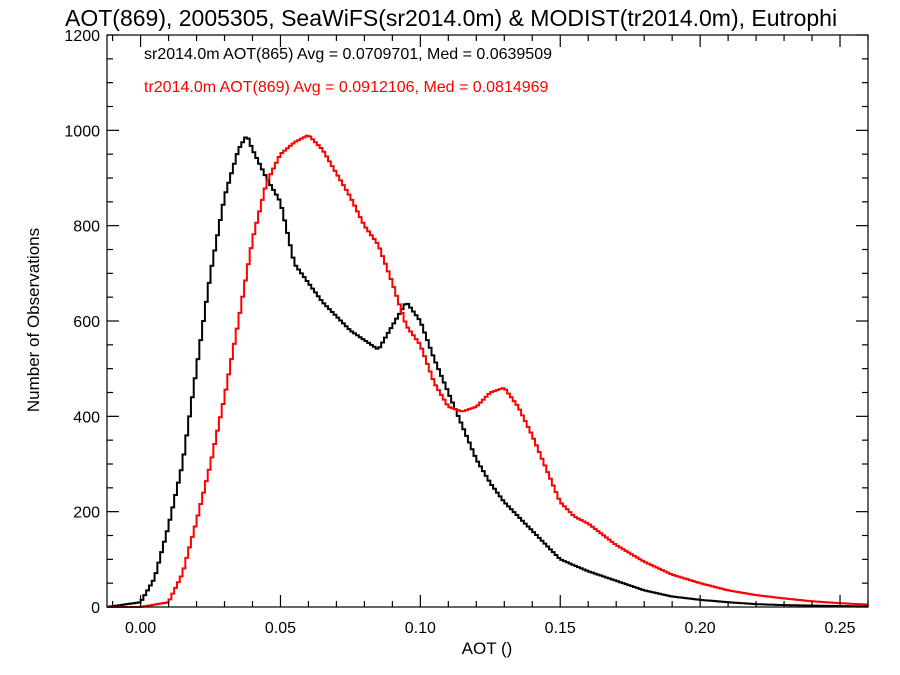 The height and width of the screenshot is (675, 900). Describe the element at coordinates (86, 322) in the screenshot. I see `y-tick-label: 600` at that location.